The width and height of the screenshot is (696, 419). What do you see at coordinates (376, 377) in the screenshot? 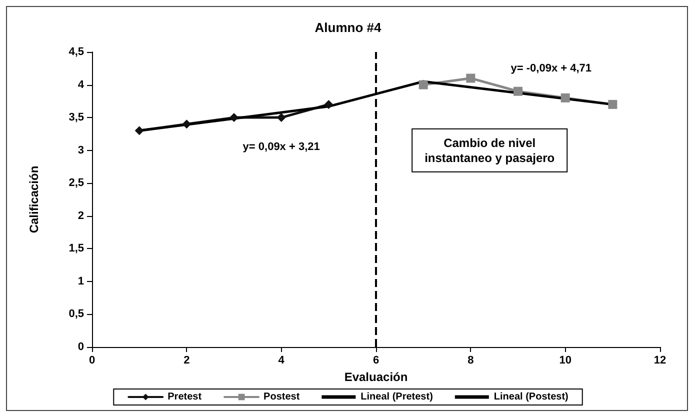
I see `x-axis-title: Evaluación` at bounding box center [376, 377].